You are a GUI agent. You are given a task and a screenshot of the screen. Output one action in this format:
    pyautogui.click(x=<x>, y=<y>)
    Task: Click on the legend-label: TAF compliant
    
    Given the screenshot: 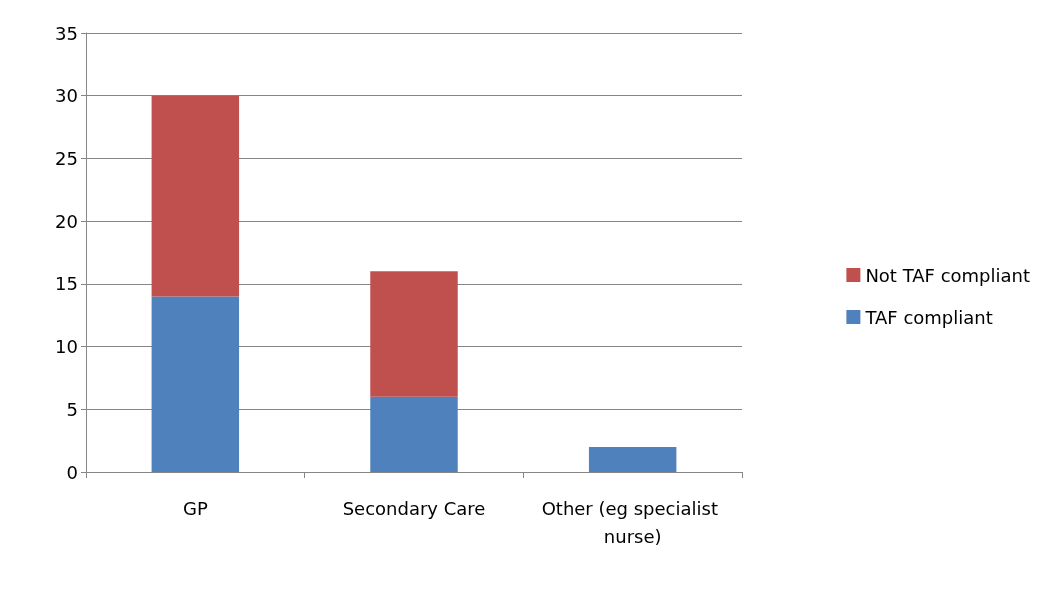 What is the action you would take?
    pyautogui.click(x=928, y=317)
    